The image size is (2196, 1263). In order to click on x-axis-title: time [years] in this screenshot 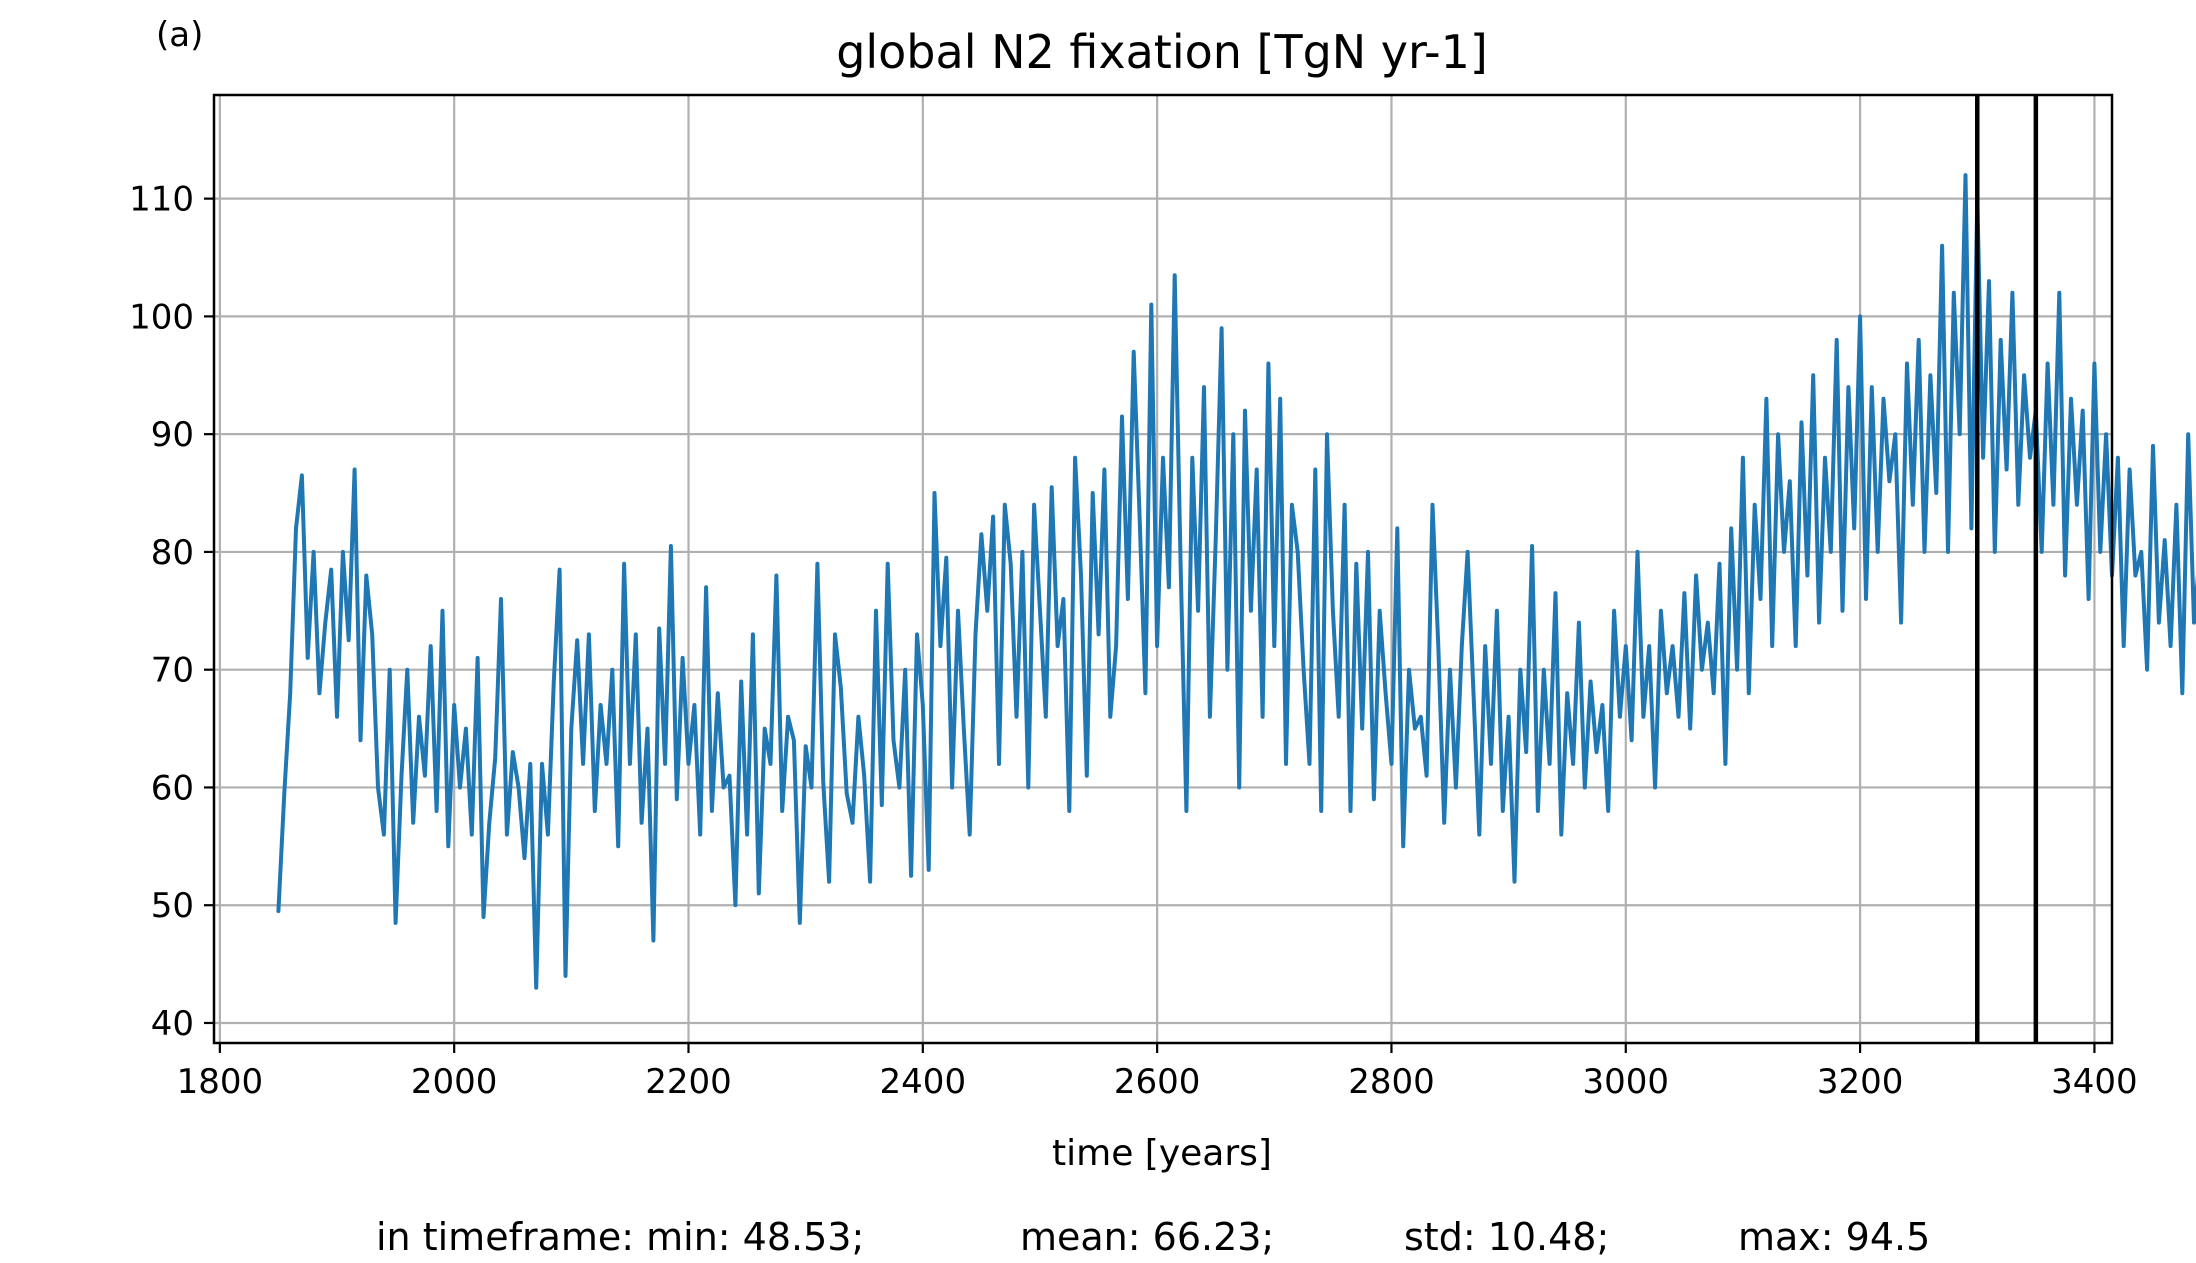, I will do `click(1162, 1153)`.